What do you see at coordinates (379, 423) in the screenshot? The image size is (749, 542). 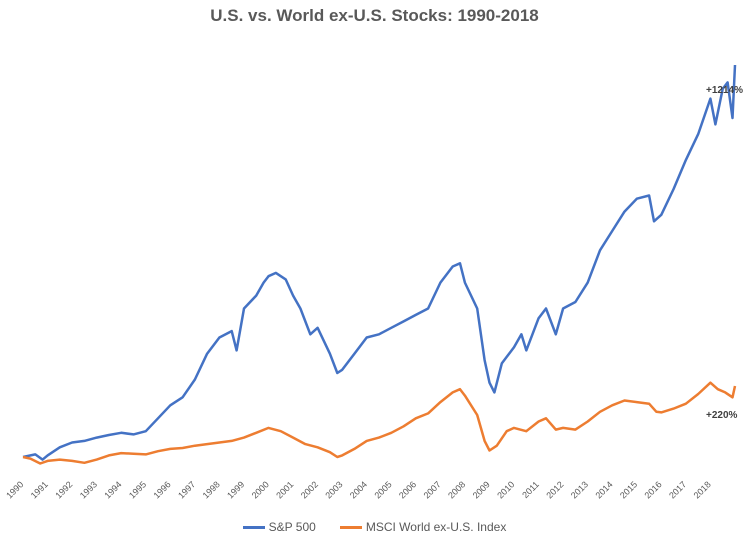 I see `series-line-msci` at bounding box center [379, 423].